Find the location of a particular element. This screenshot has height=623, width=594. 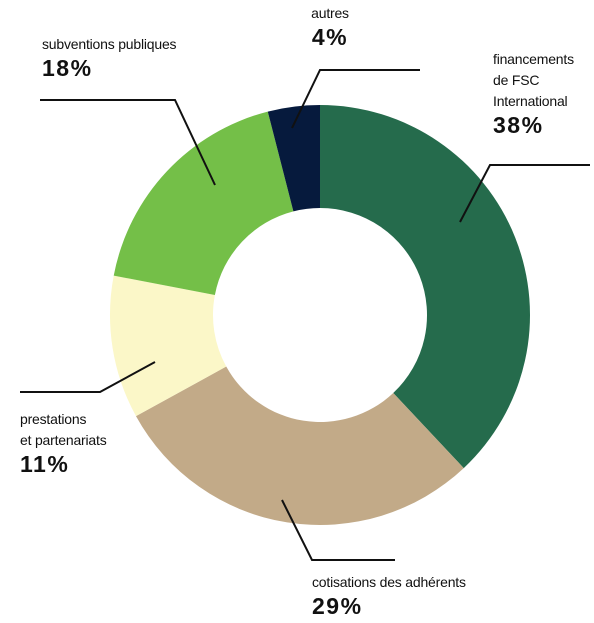

category-name: autres is located at coordinates (330, 13).